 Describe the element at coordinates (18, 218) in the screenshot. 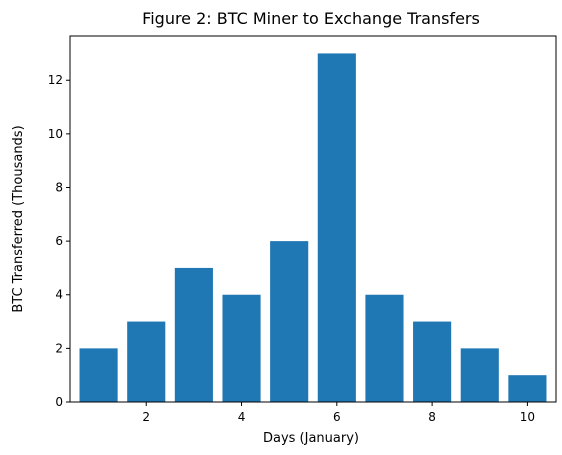

I see `y-axis-label: BTC Transferred (Thousands)` at that location.